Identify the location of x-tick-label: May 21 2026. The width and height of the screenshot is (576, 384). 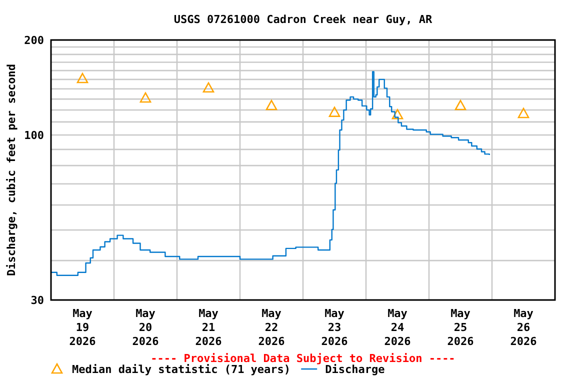
(208, 327).